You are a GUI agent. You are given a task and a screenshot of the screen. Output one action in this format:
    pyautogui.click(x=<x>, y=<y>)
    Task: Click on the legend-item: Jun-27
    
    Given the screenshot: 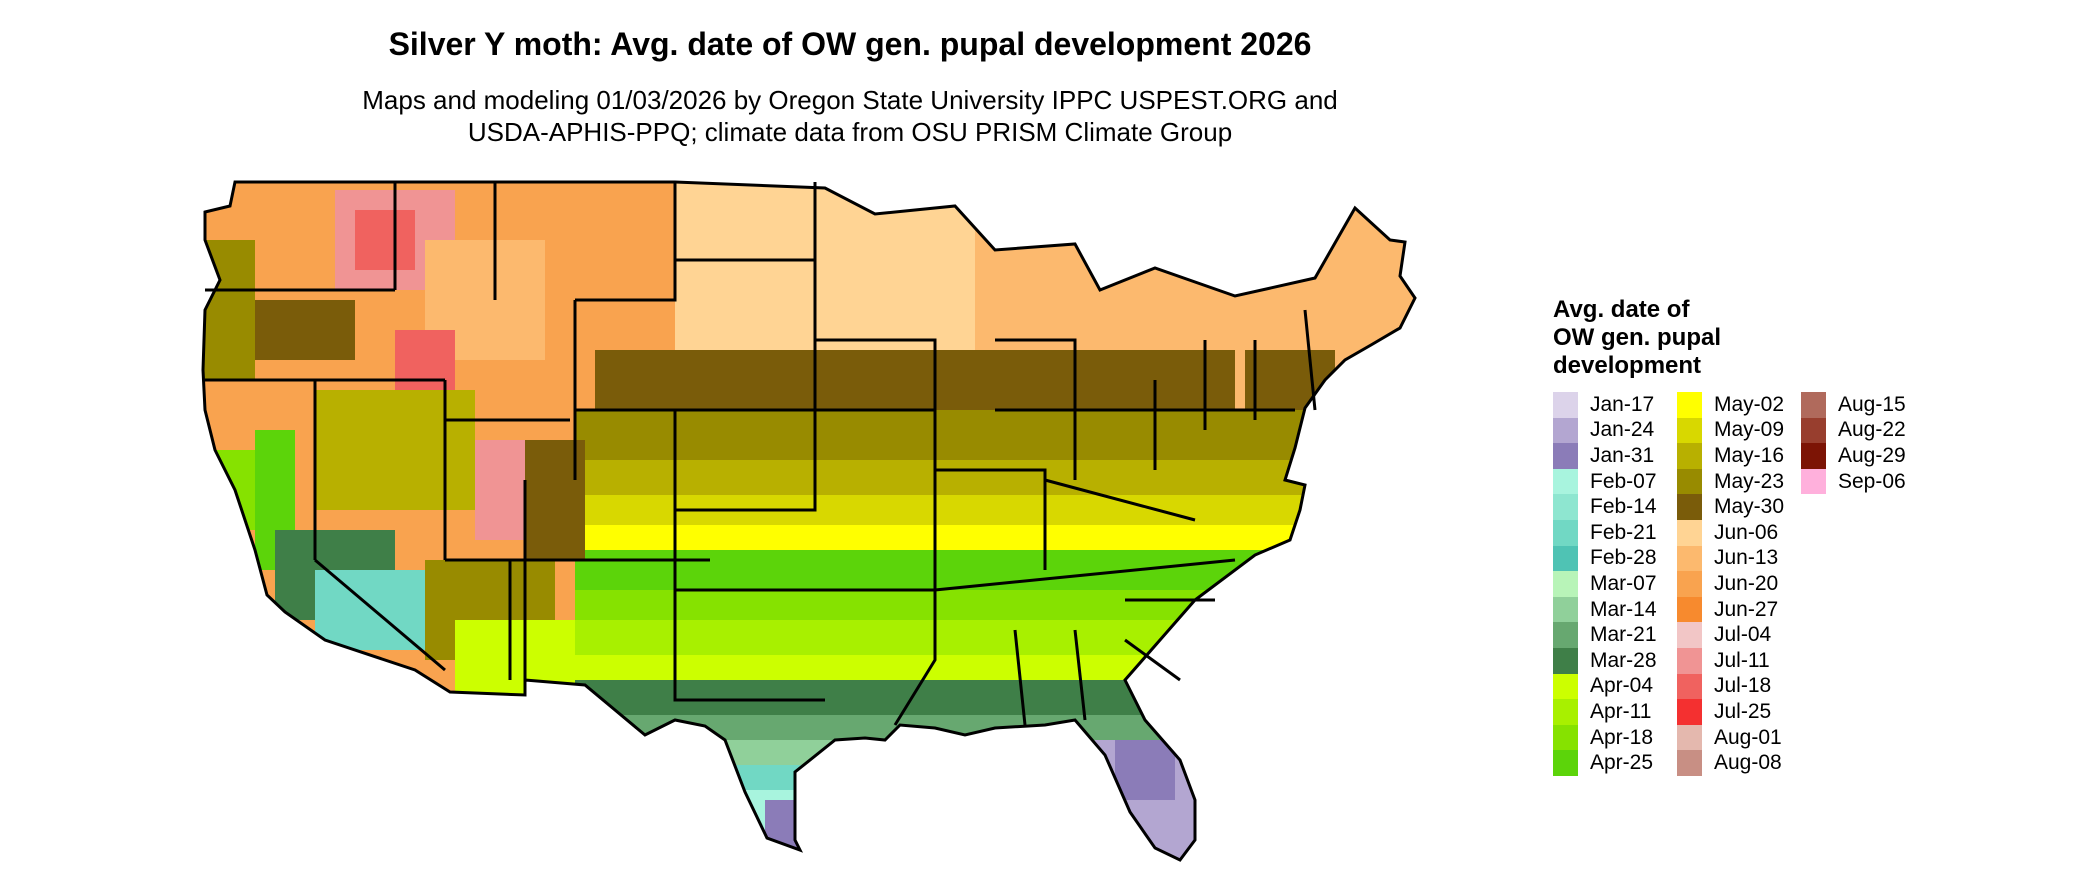 What is the action you would take?
    pyautogui.click(x=1739, y=609)
    